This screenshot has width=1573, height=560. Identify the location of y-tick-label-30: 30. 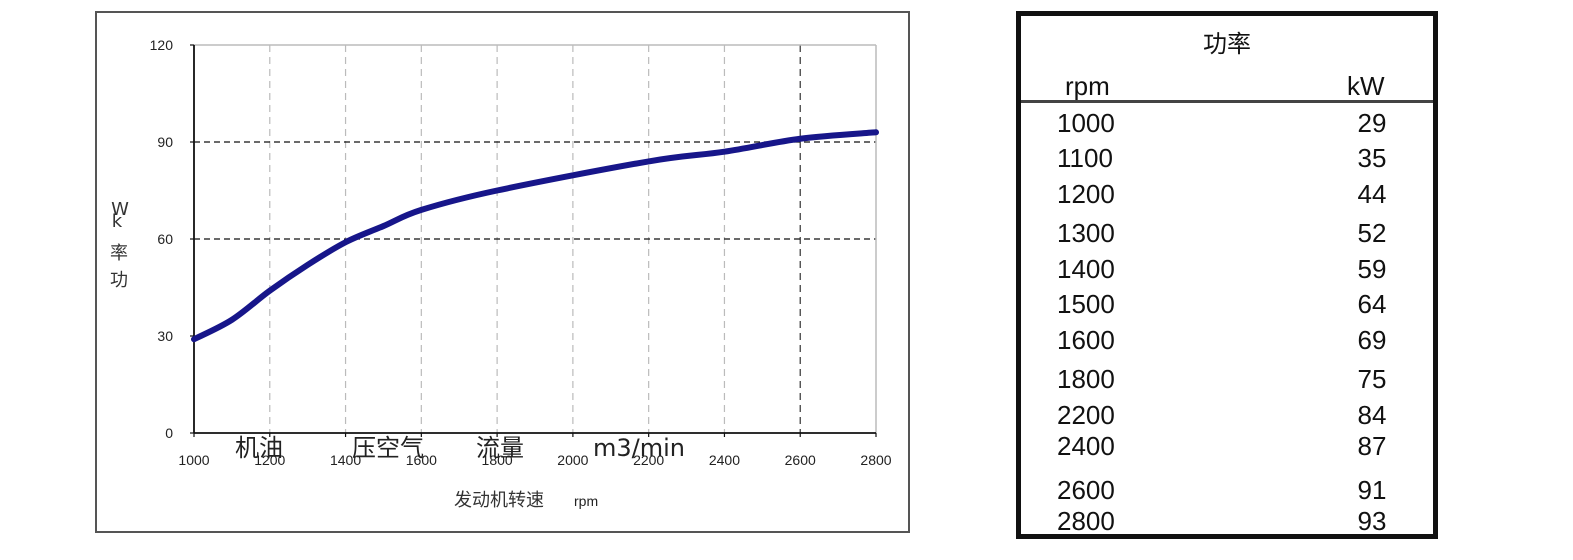
(165, 336).